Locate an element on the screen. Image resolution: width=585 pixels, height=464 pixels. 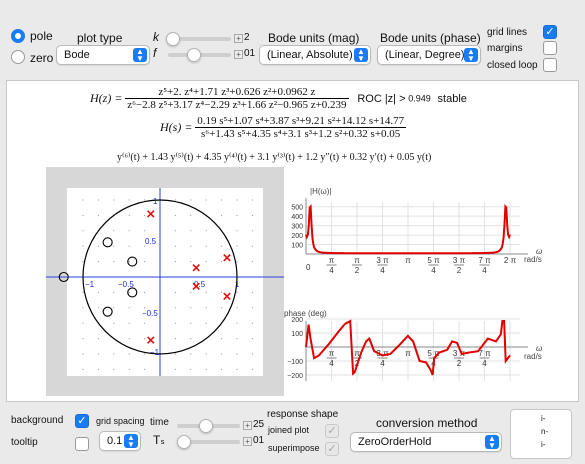
ts-plus-icon: + is located at coordinates (247, 441).